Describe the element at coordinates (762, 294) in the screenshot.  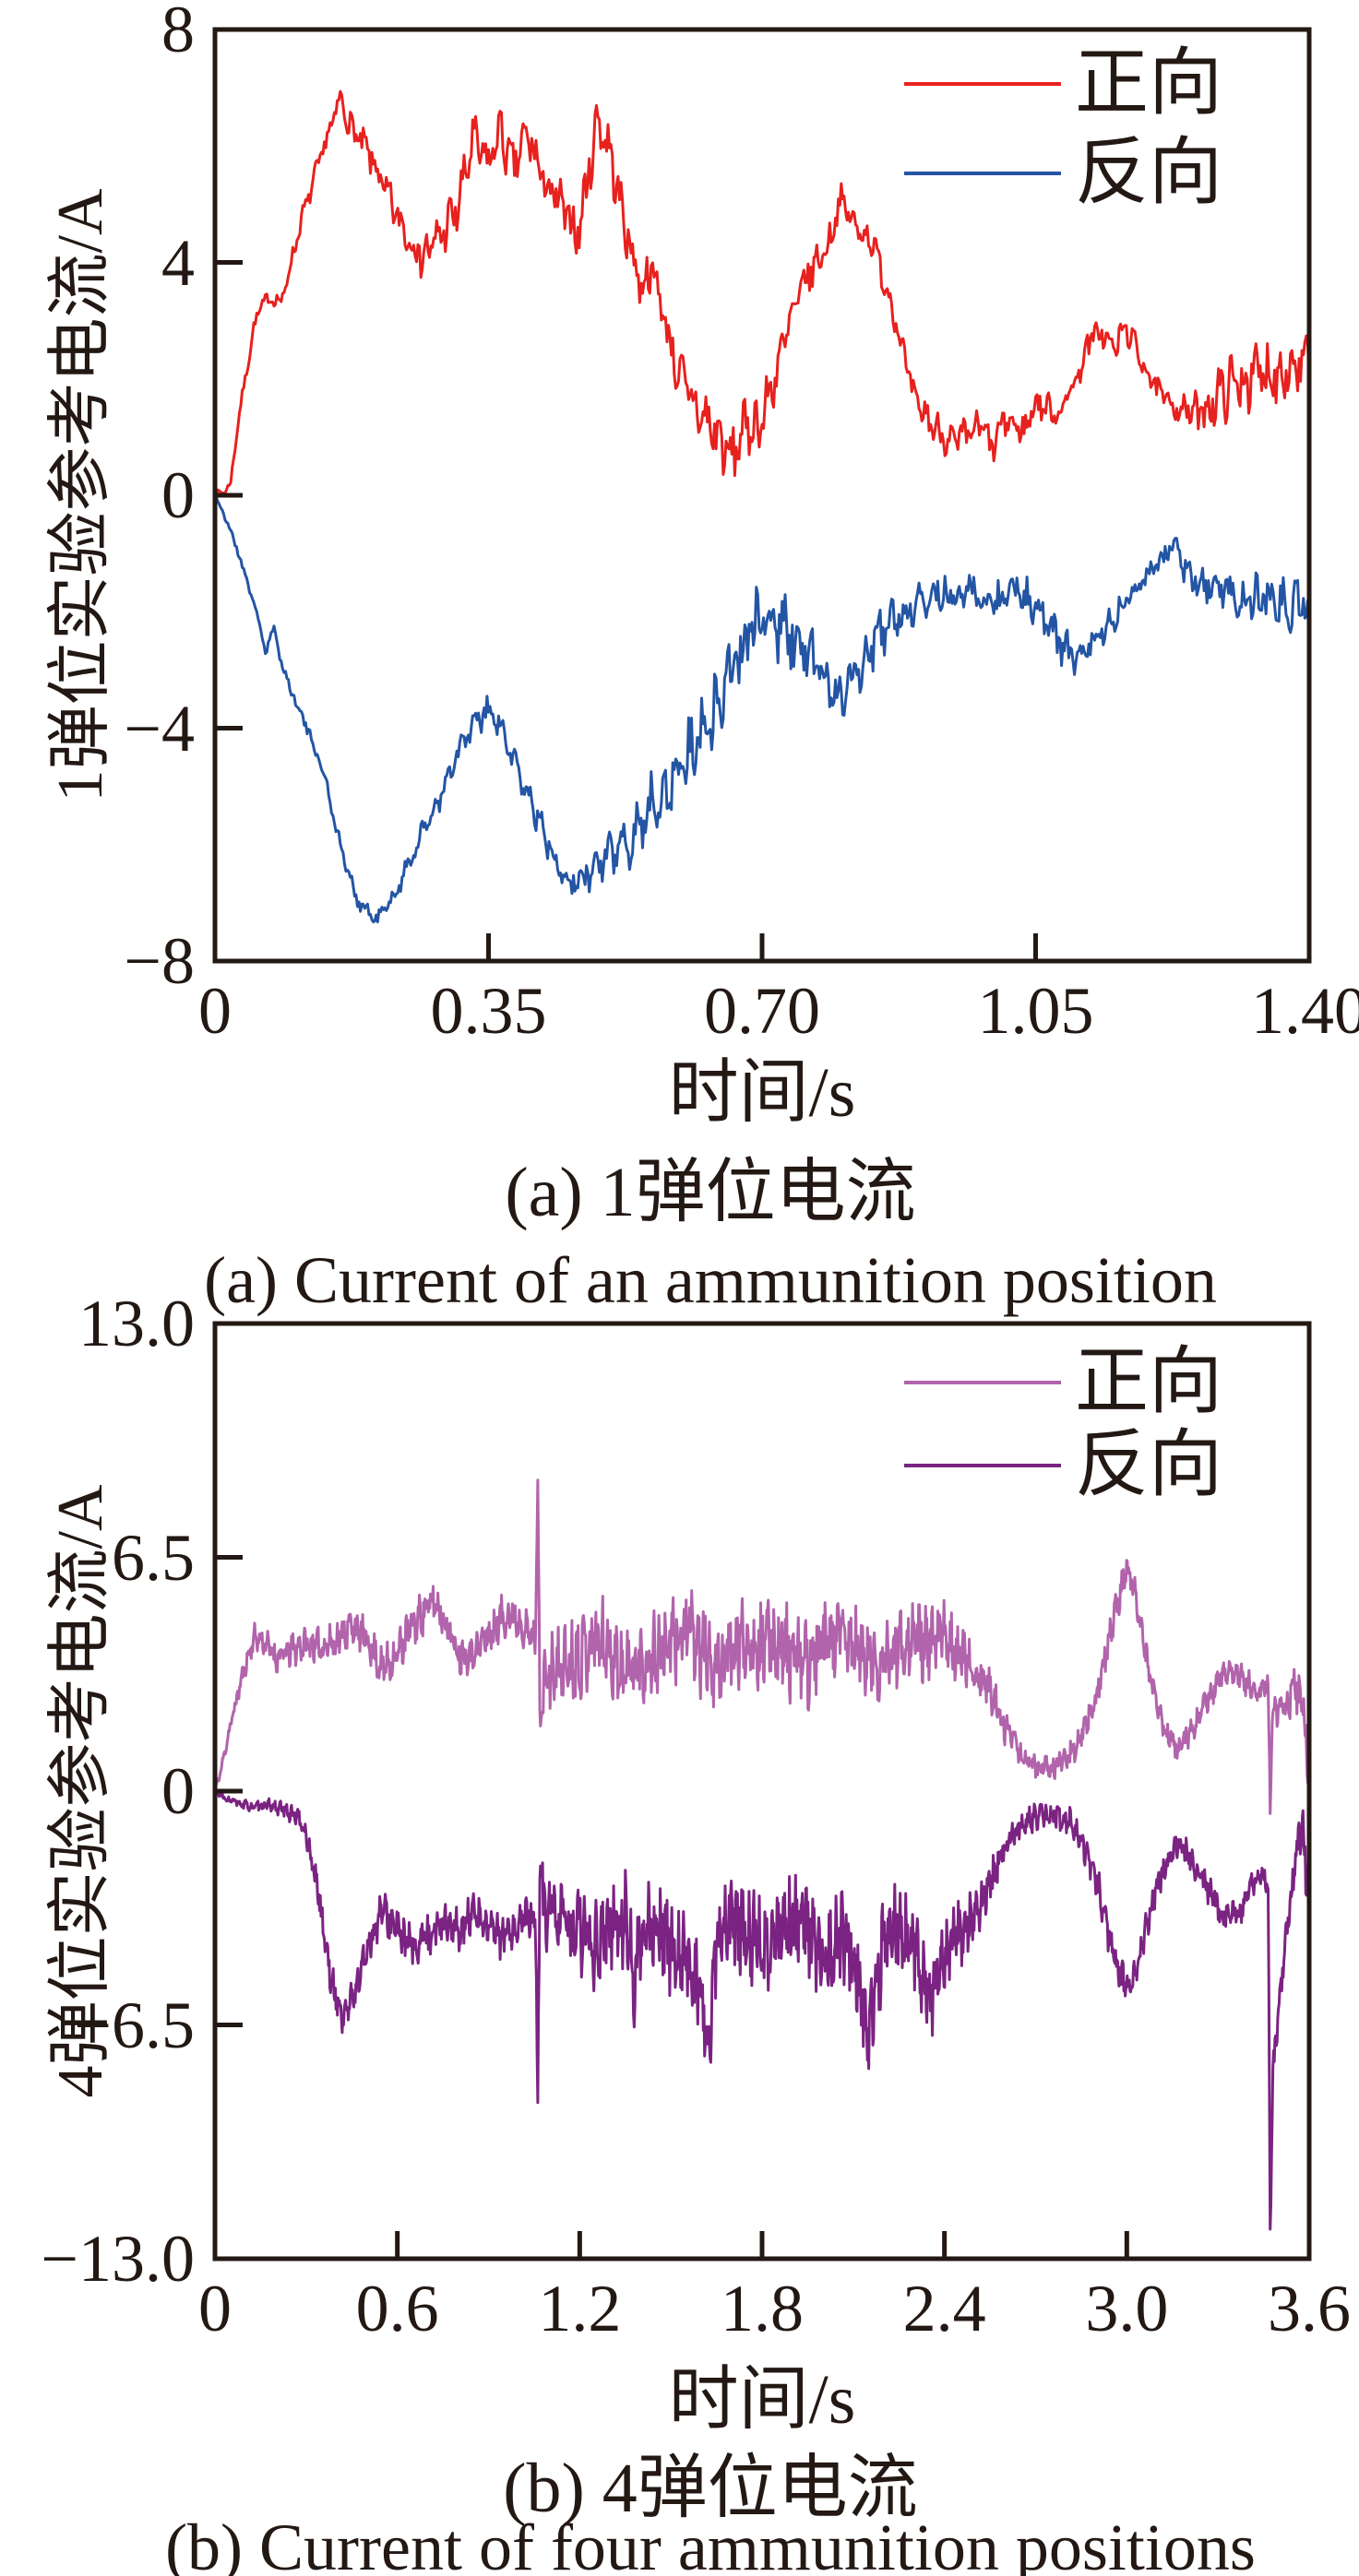
I see `chart-a-series-0-line` at that location.